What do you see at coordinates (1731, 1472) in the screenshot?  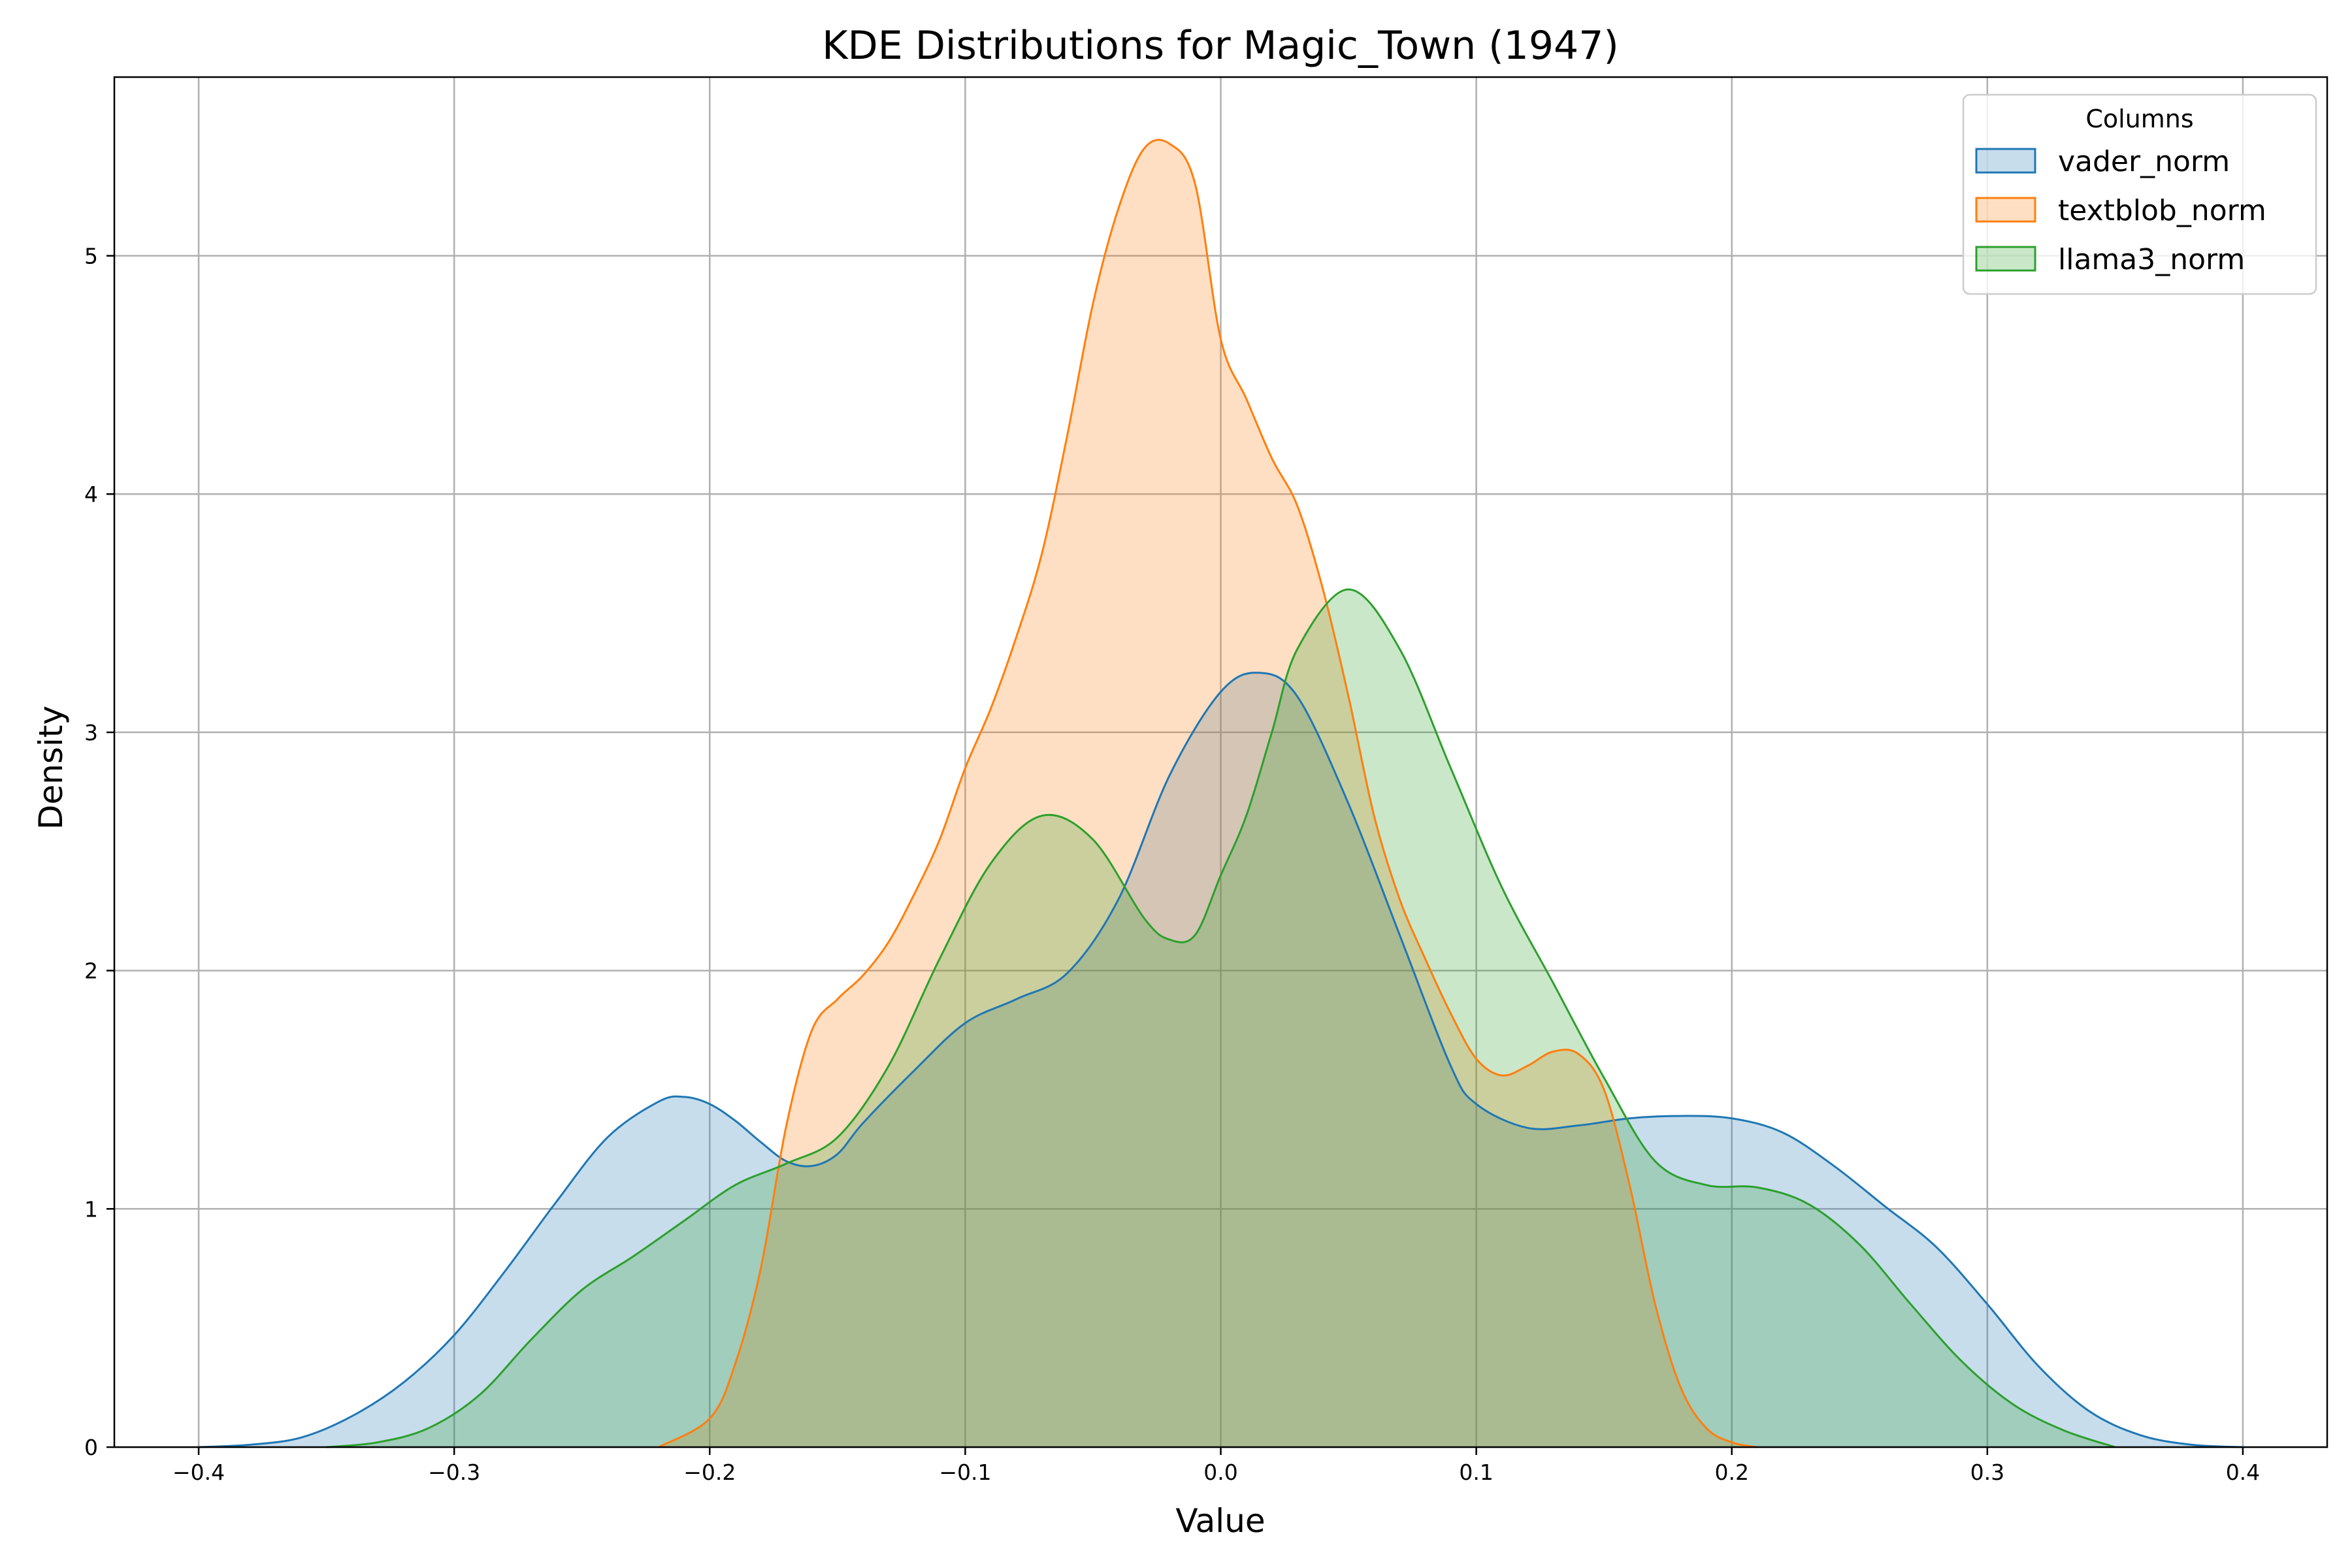 I see `x-tick-label: 0.2` at bounding box center [1731, 1472].